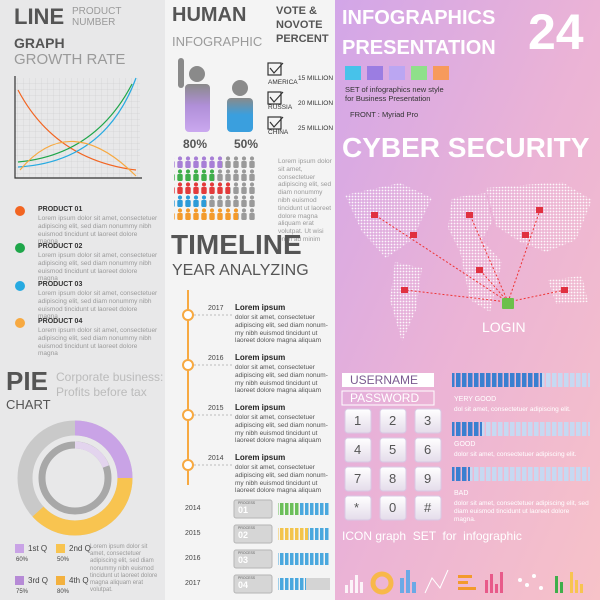 The image size is (600, 600). What do you see at coordinates (60, 209) in the screenshot?
I see `product-name: PRODUCT 01` at bounding box center [60, 209].